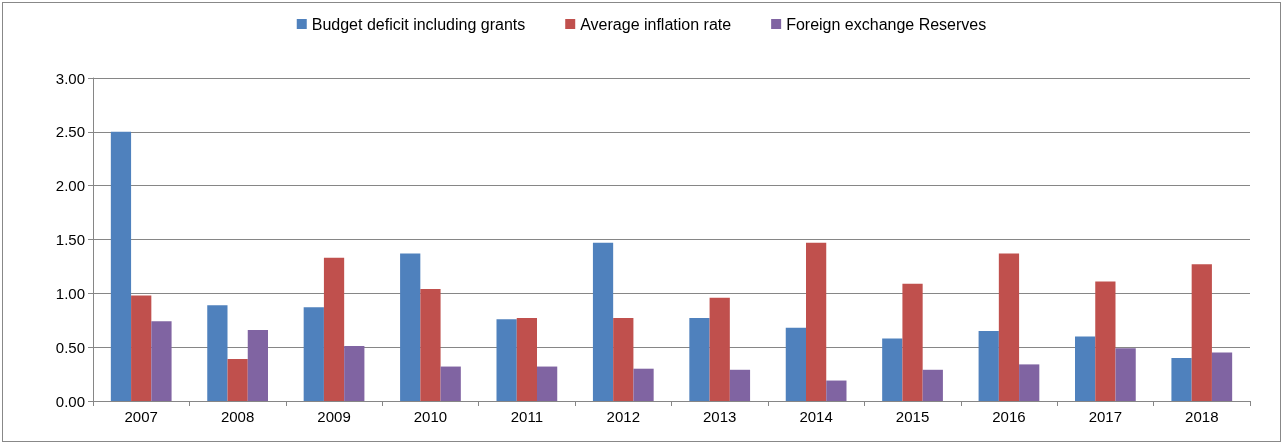 The width and height of the screenshot is (1285, 446). What do you see at coordinates (70, 401) in the screenshot?
I see `y-tick-label: 0.00` at bounding box center [70, 401].